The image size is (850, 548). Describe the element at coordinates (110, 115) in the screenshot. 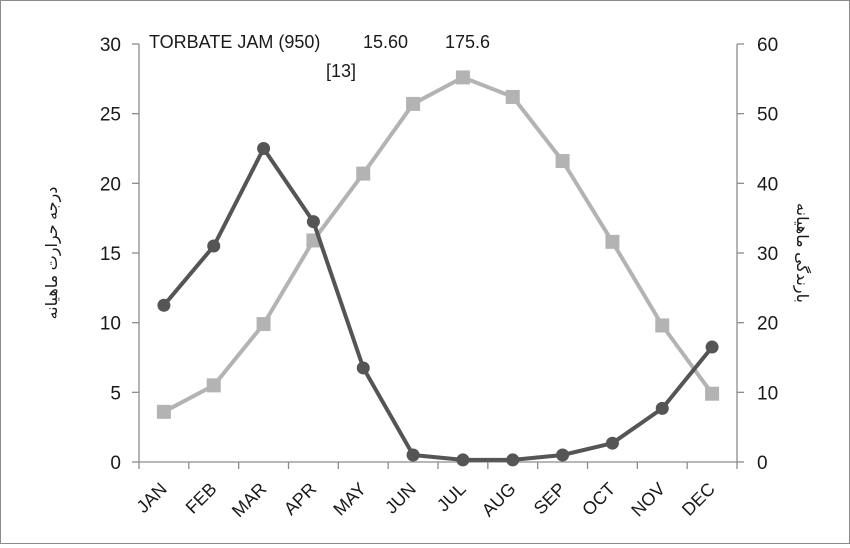

I see `y-left-tick-label: 25` at that location.